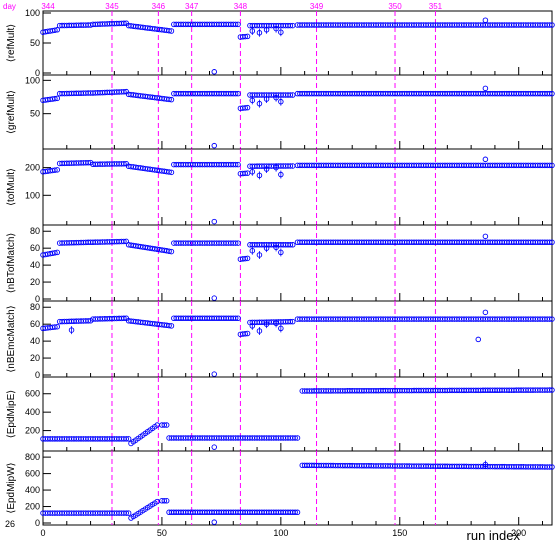 Image resolution: width=558 pixels, height=542 pixels. What do you see at coordinates (11, 263) in the screenshot?
I see `y-axis-label: ⟨nBTofMatch⟩` at bounding box center [11, 263].